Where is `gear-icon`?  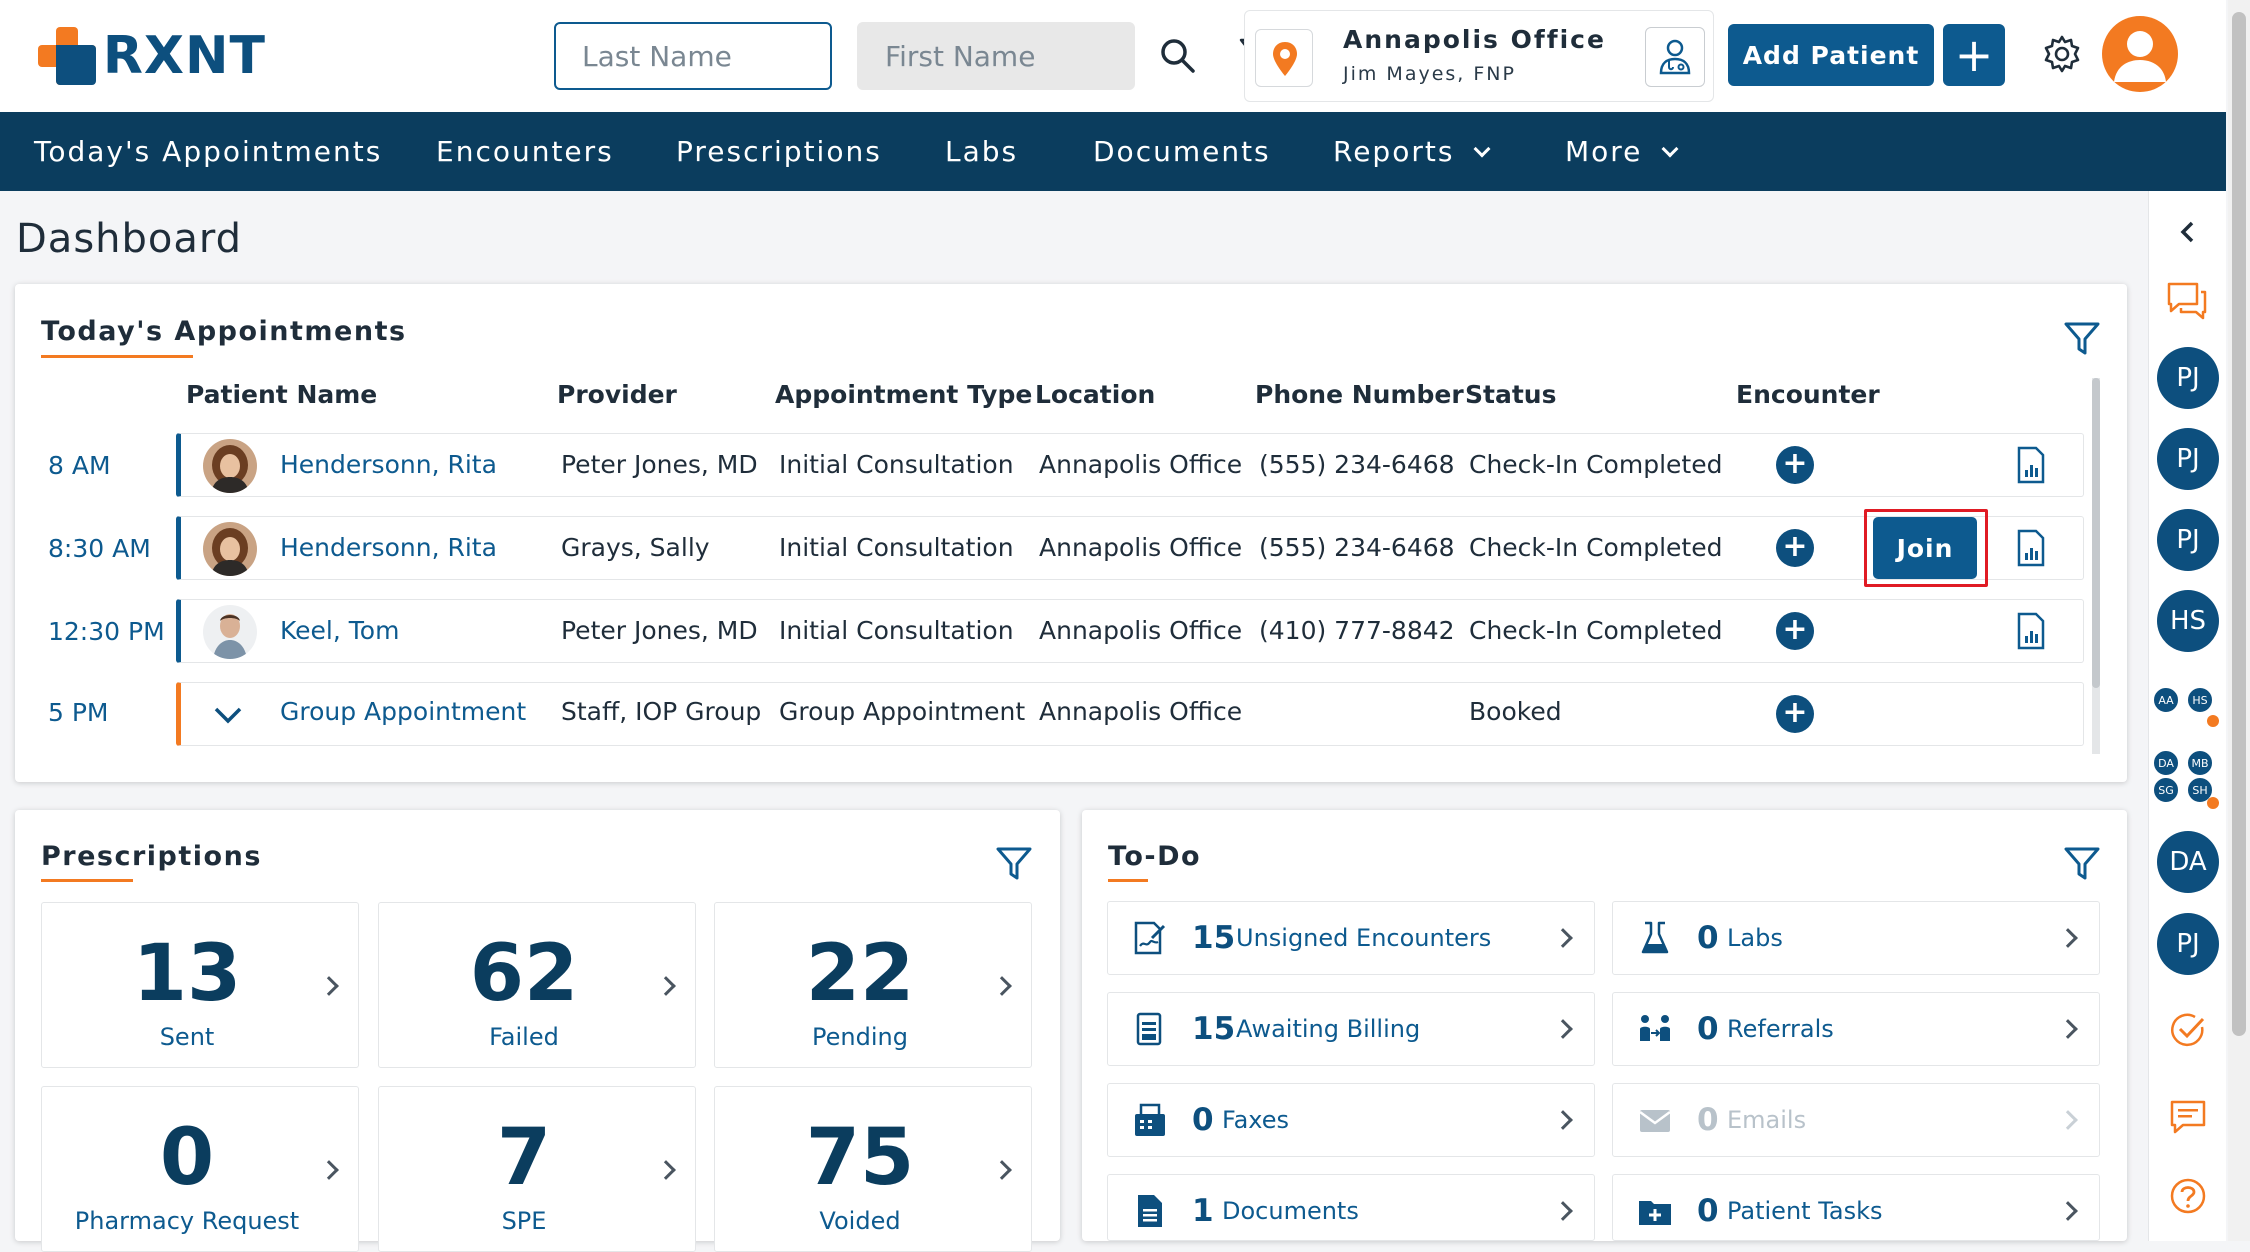 gear-icon is located at coordinates (2062, 54).